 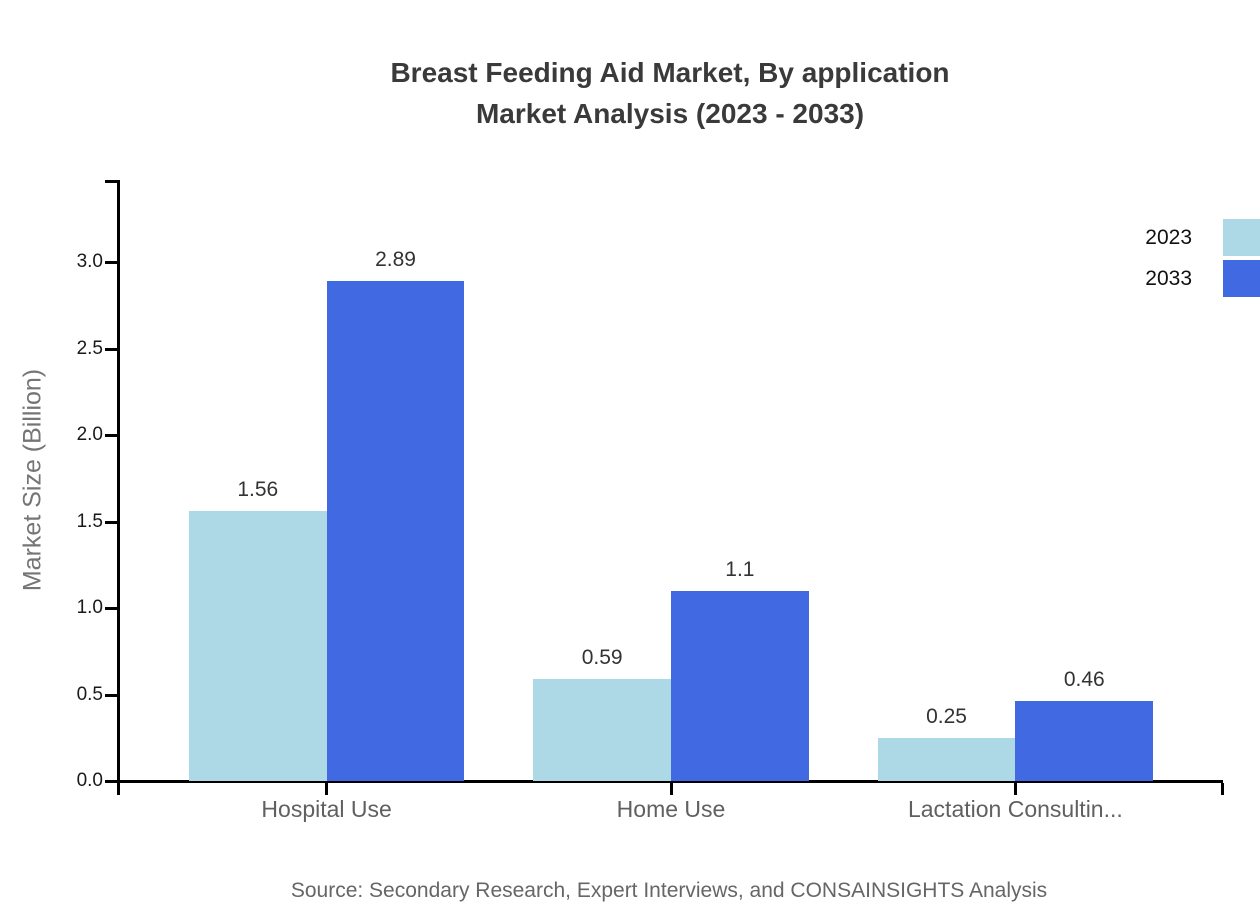 What do you see at coordinates (89, 434) in the screenshot?
I see `y-tick-label-2.0: 2.0` at bounding box center [89, 434].